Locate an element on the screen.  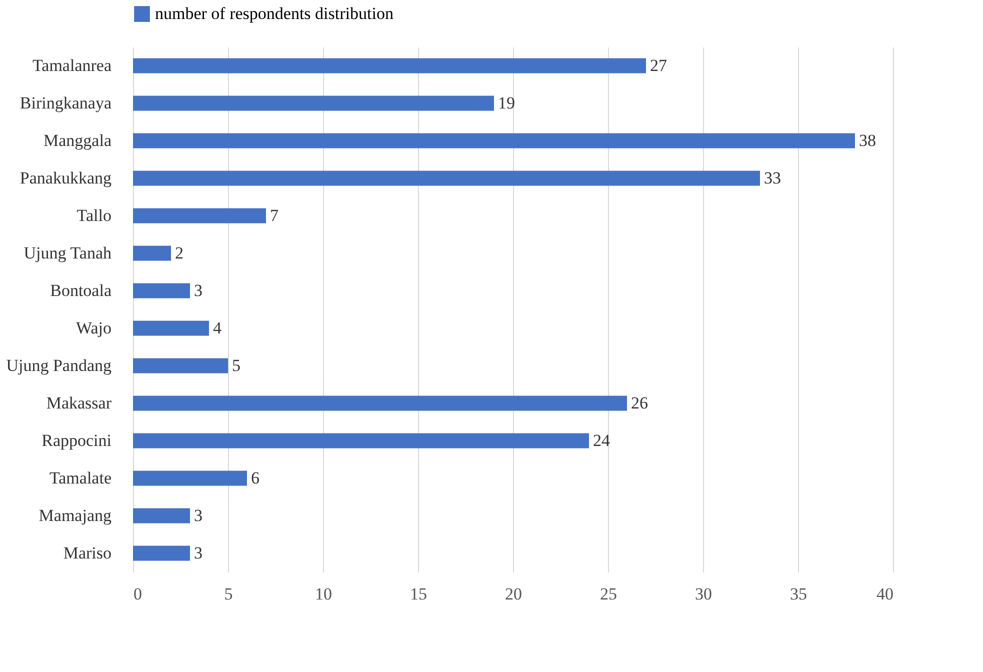
y-tick-label: Bontoala is located at coordinates (81, 290).